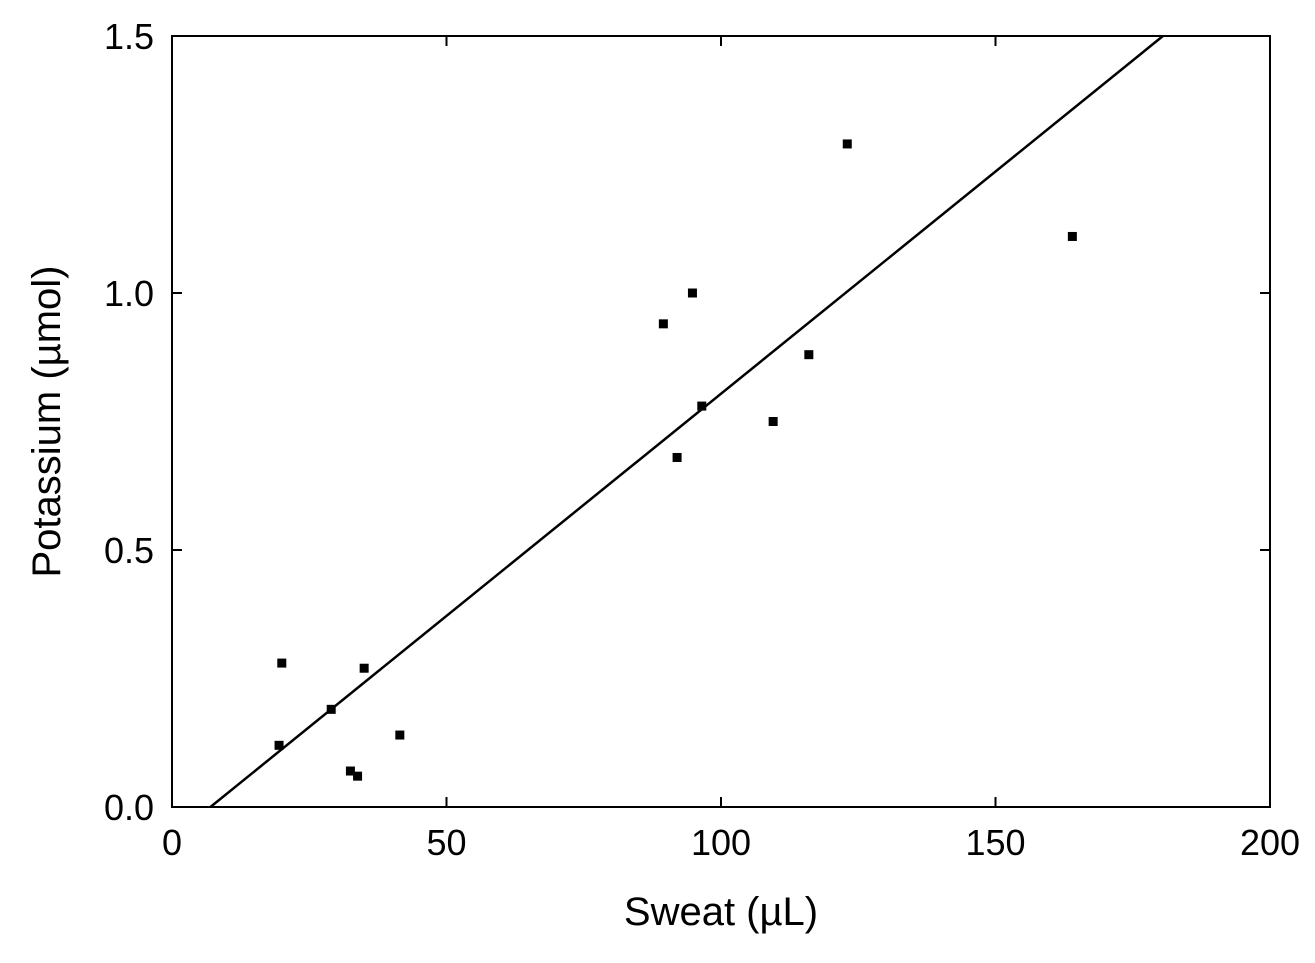 This screenshot has width=1315, height=963. Describe the element at coordinates (129, 807) in the screenshot. I see `y-tick-label: 0.0` at that location.